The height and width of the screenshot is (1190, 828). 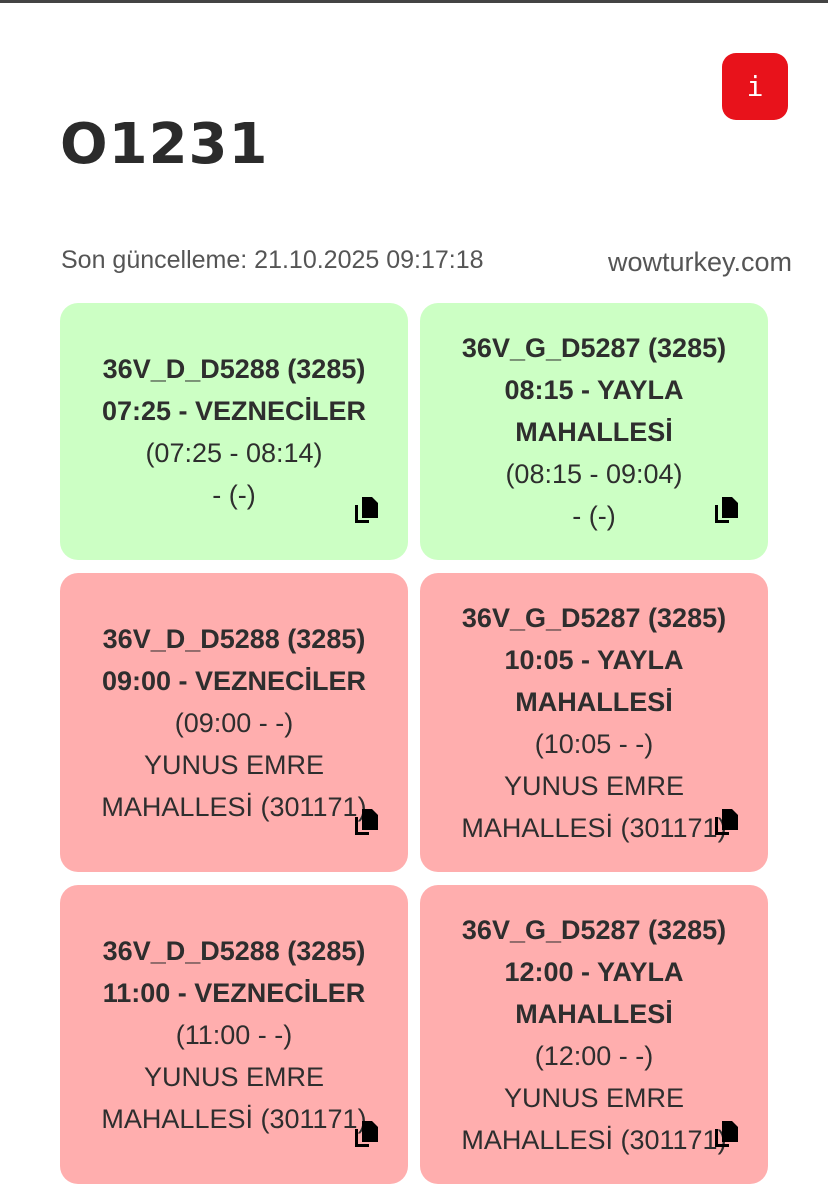 I want to click on top-border, so click(x=414, y=1).